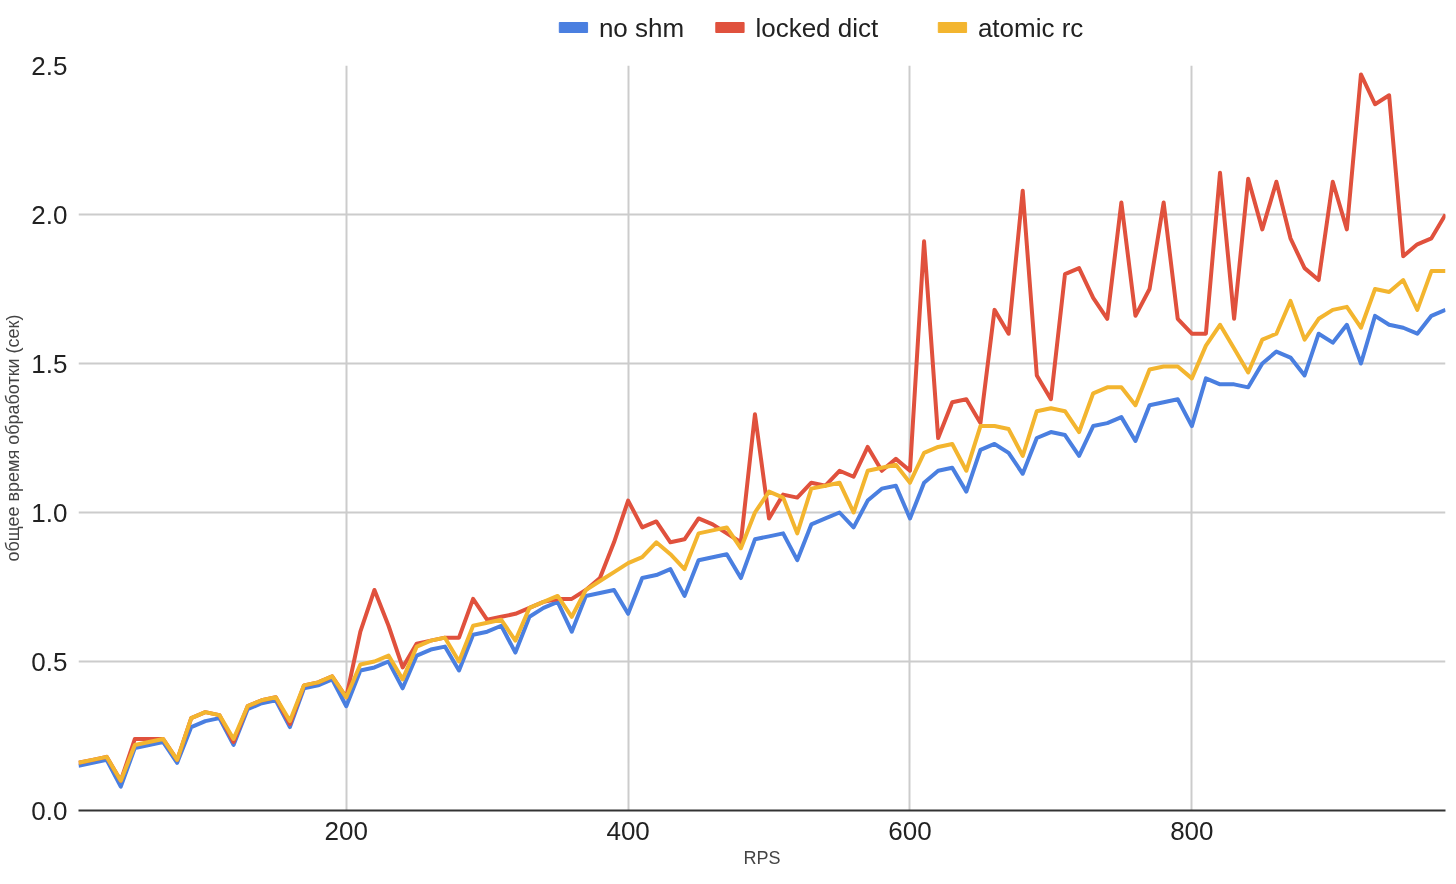  Describe the element at coordinates (641, 27) in the screenshot. I see `legend-label: no shm` at that location.